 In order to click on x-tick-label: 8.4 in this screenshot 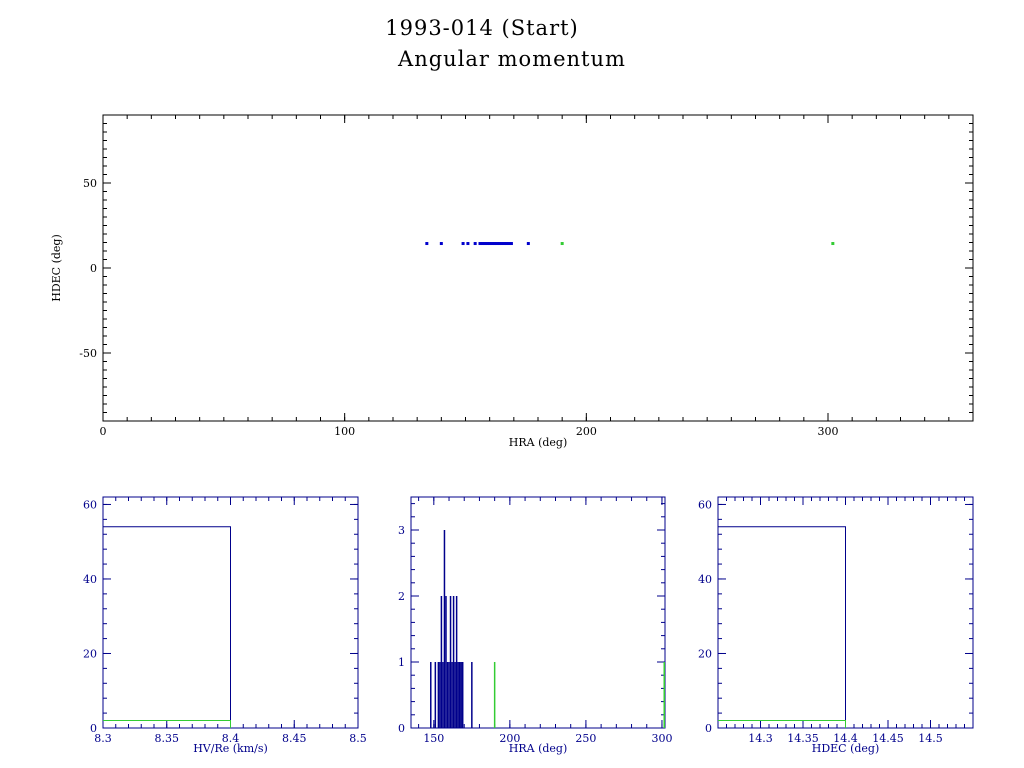, I will do `click(231, 738)`.